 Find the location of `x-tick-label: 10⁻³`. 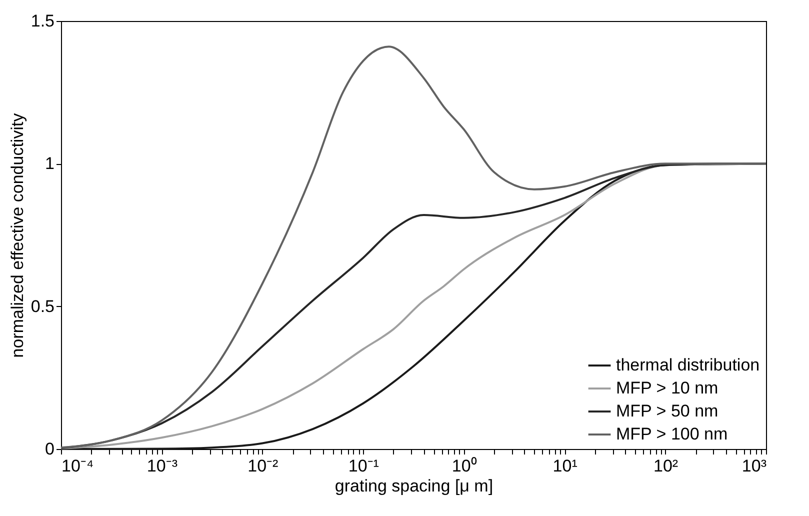

x-tick-label: 10⁻³ is located at coordinates (162, 466).